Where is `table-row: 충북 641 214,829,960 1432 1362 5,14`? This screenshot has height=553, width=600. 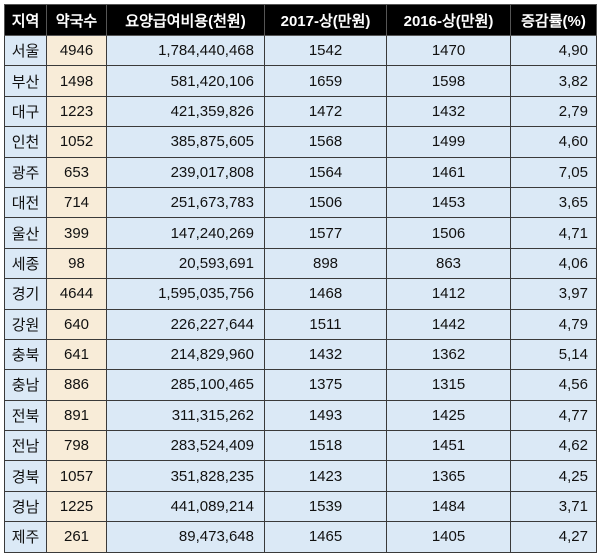
table-row: 충북 641 214,829,960 1432 1362 5,14 is located at coordinates (300, 354).